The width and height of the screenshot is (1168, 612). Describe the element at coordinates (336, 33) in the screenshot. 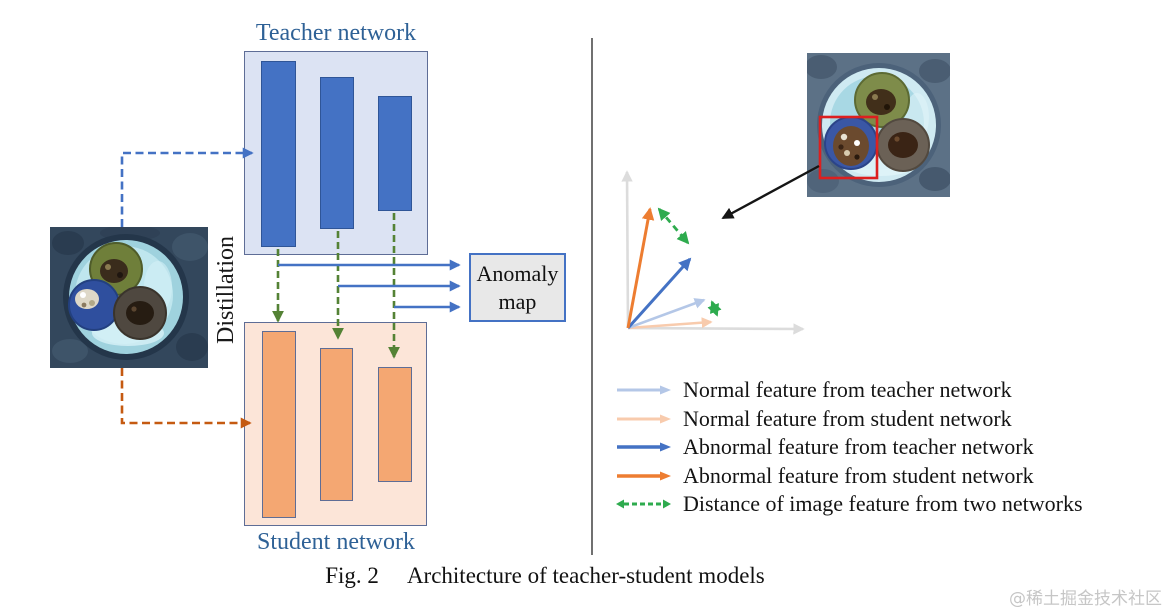

I see `teacher-network-title: Teacher network` at that location.